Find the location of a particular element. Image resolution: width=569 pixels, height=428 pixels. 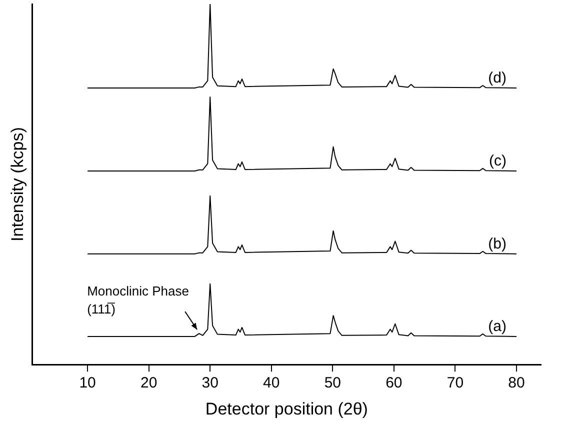

x-tick-label: 50 is located at coordinates (332, 383).